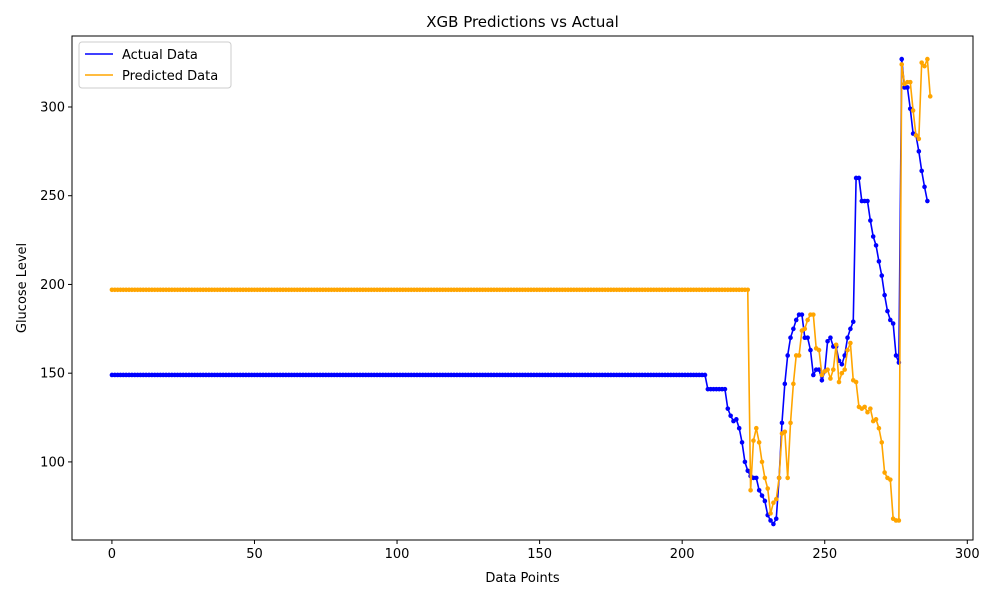 The image size is (1000, 600). What do you see at coordinates (397, 554) in the screenshot?
I see `x-tick-label: 100` at bounding box center [397, 554].